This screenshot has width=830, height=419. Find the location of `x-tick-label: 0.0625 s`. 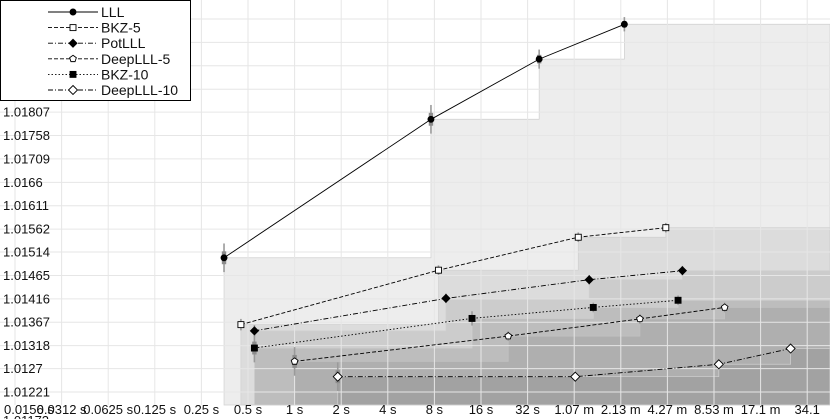

x-tick-label: 0.0625 s is located at coordinates (108, 409).